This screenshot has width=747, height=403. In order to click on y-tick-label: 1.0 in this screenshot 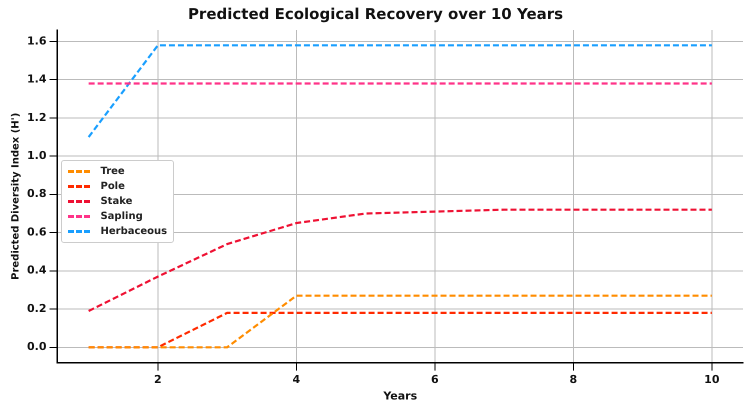, I will do `click(36, 155)`.